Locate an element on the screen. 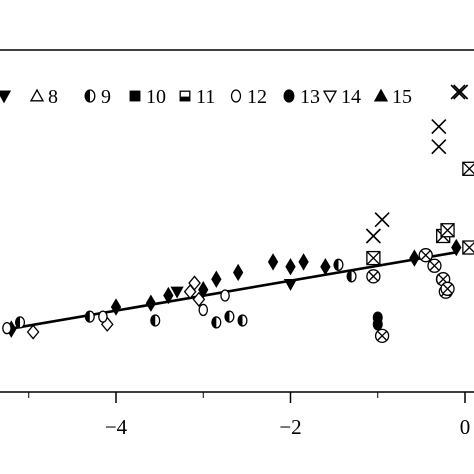 This screenshot has height=474, width=474. legend-label: 8 is located at coordinates (53, 97).